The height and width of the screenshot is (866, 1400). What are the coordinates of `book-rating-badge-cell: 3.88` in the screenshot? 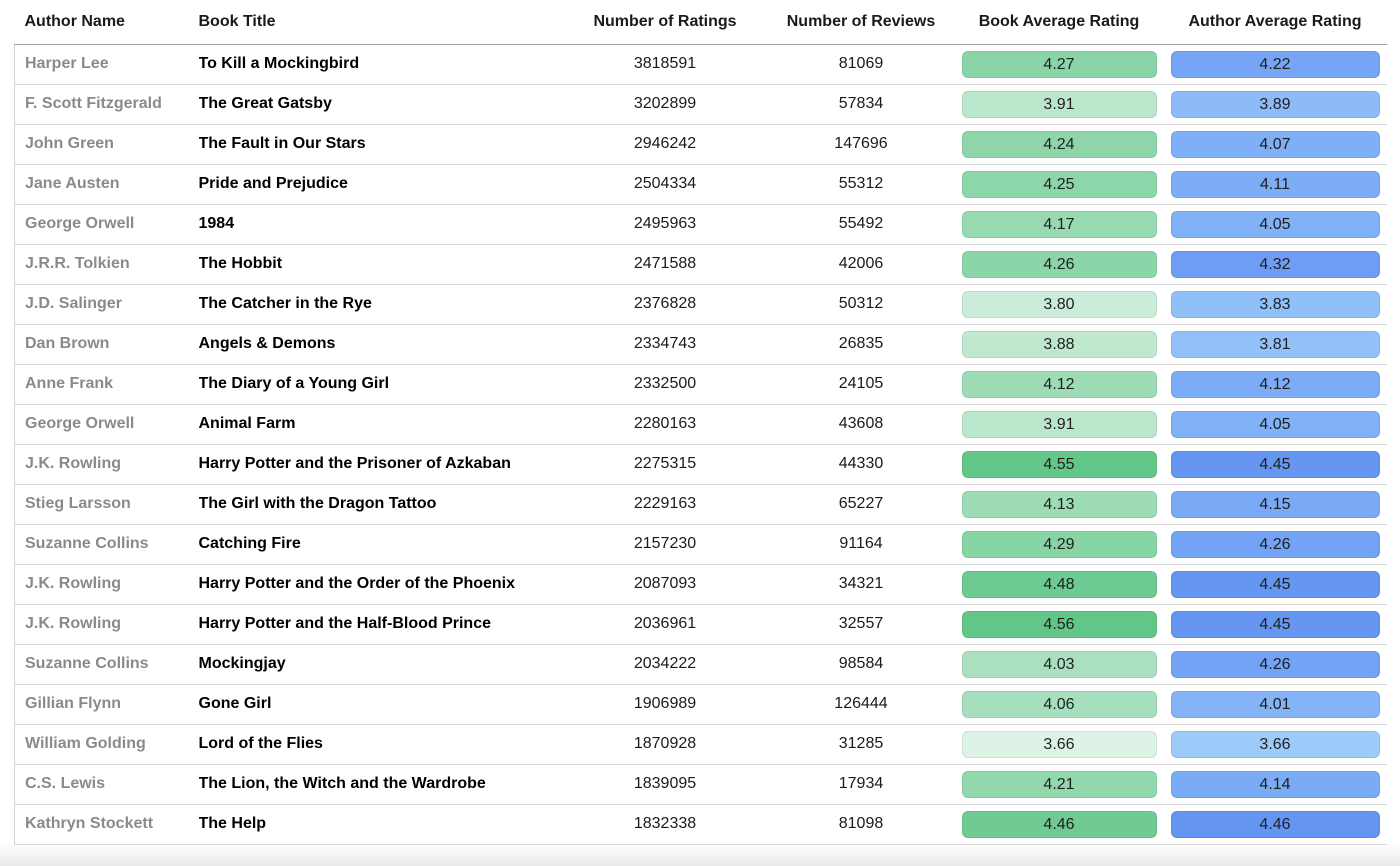 It's located at (1059, 344).